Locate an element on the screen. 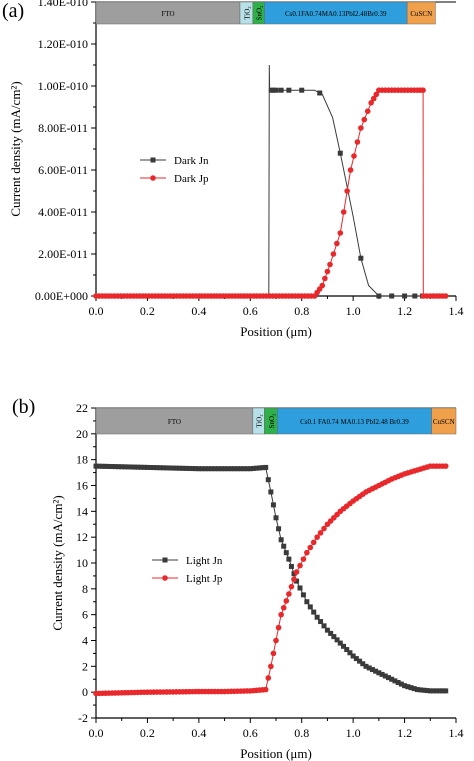  y-tick-label: 2 is located at coordinates (85, 666).